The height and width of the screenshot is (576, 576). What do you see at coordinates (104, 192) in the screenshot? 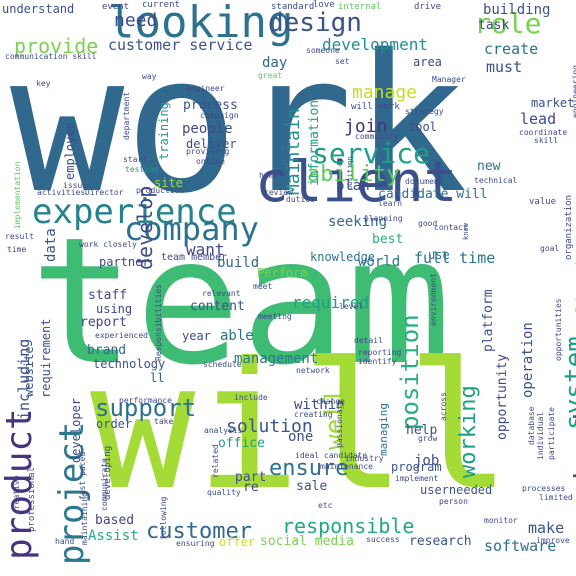
I see `cloud-word-director: Director` at bounding box center [104, 192].